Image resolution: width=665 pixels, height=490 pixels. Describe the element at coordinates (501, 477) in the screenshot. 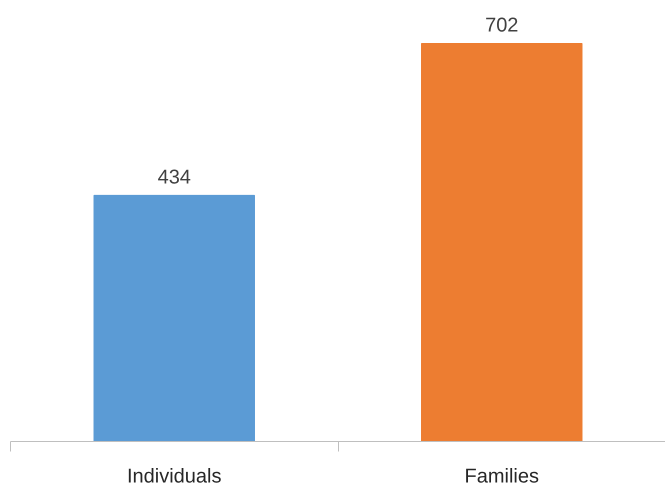

I see `x-tick-label: Families` at that location.